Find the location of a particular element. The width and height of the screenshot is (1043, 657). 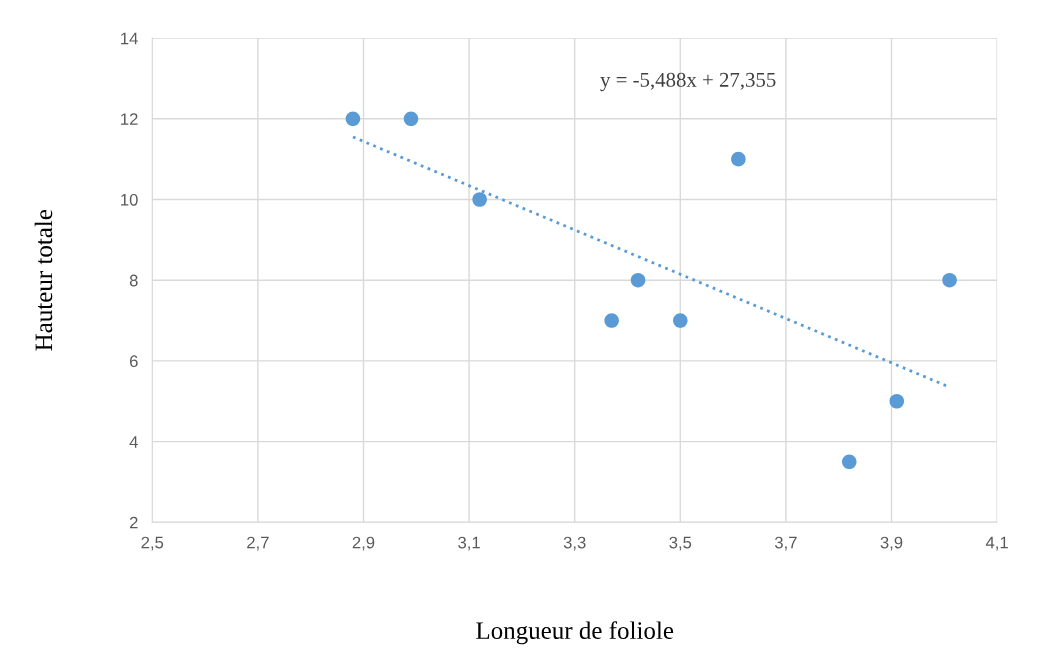

y-tick-label: 10 is located at coordinates (129, 199).